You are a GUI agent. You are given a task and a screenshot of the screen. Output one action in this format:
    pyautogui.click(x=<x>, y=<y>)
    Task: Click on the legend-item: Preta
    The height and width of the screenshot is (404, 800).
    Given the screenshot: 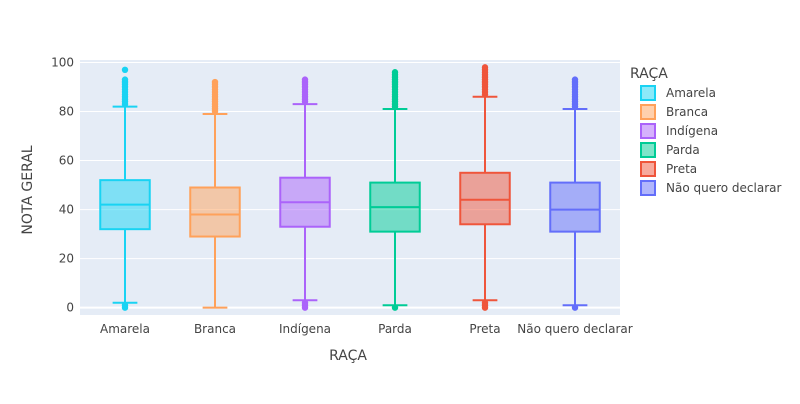 What is the action you would take?
    pyautogui.click(x=668, y=169)
    